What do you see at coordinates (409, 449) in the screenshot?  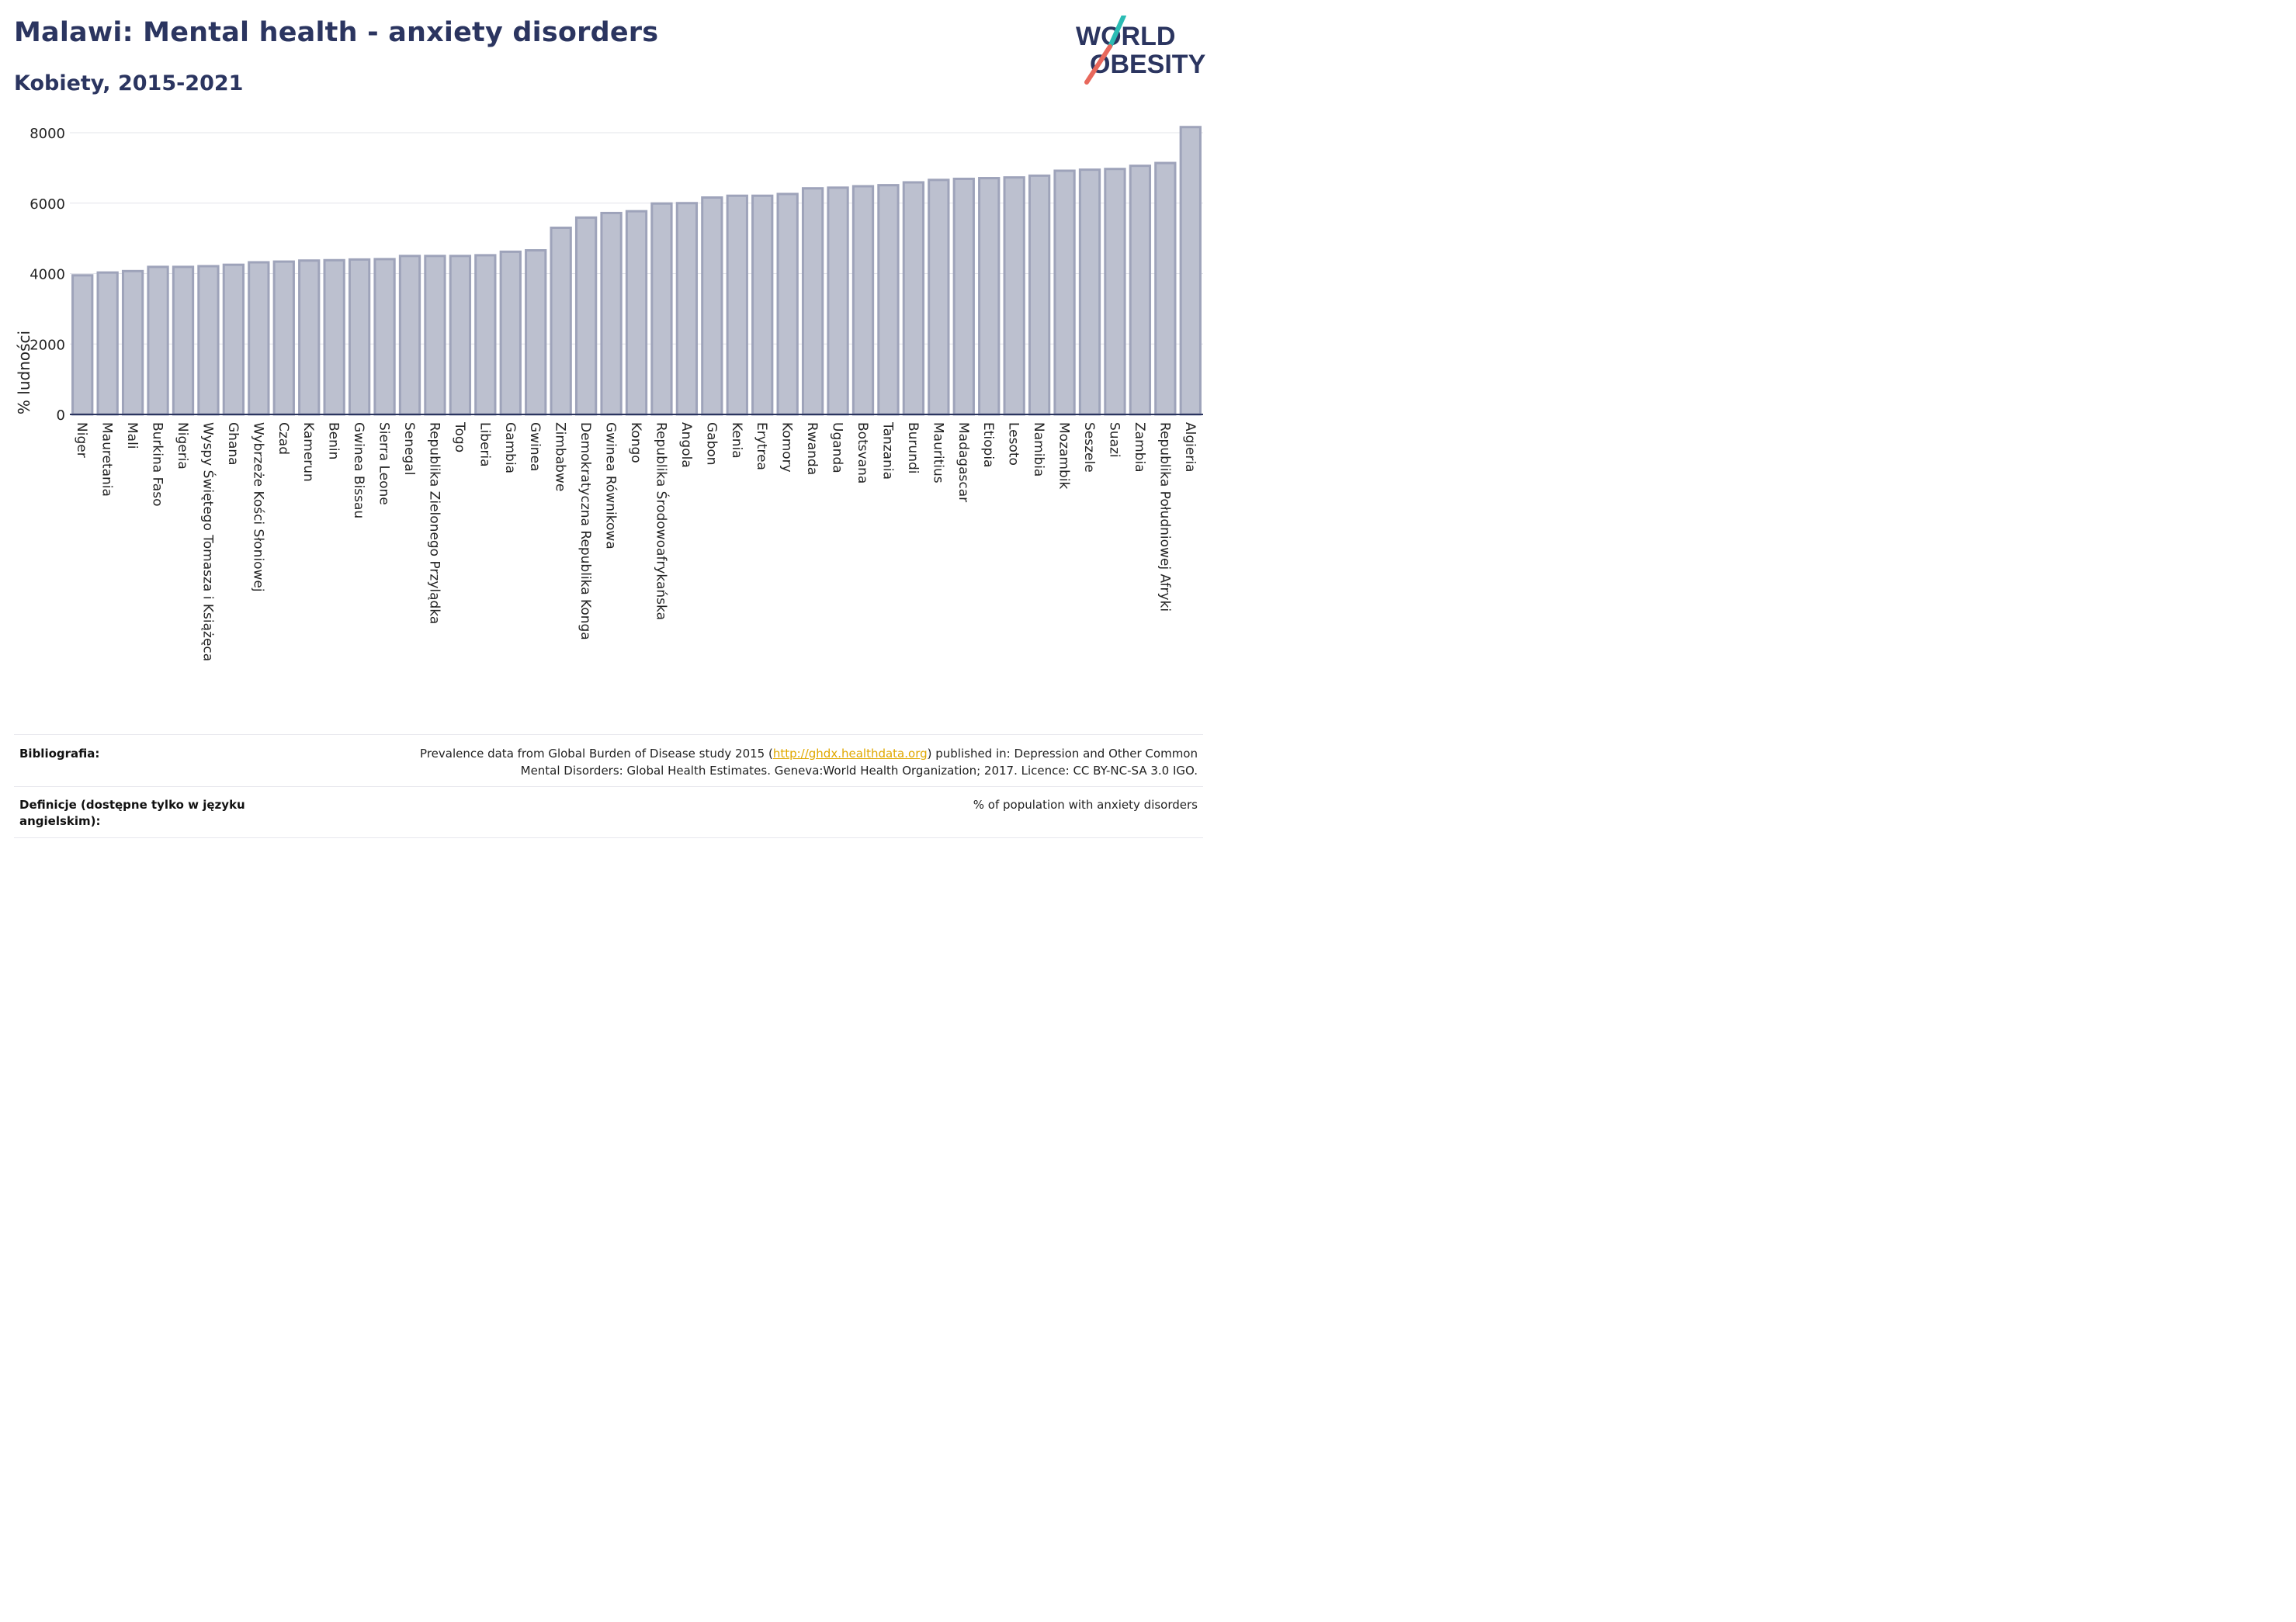 I see `x-tick-label: Senegal` at bounding box center [409, 449].